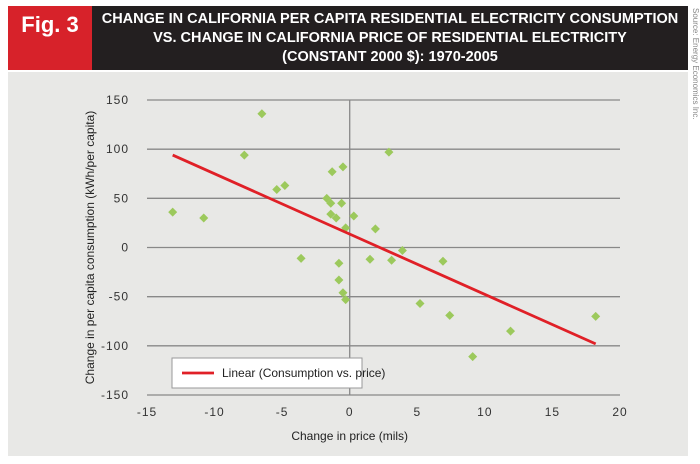 This screenshot has height=464, width=700. Describe the element at coordinates (484, 412) in the screenshot. I see `x-tick-label: 10` at that location.